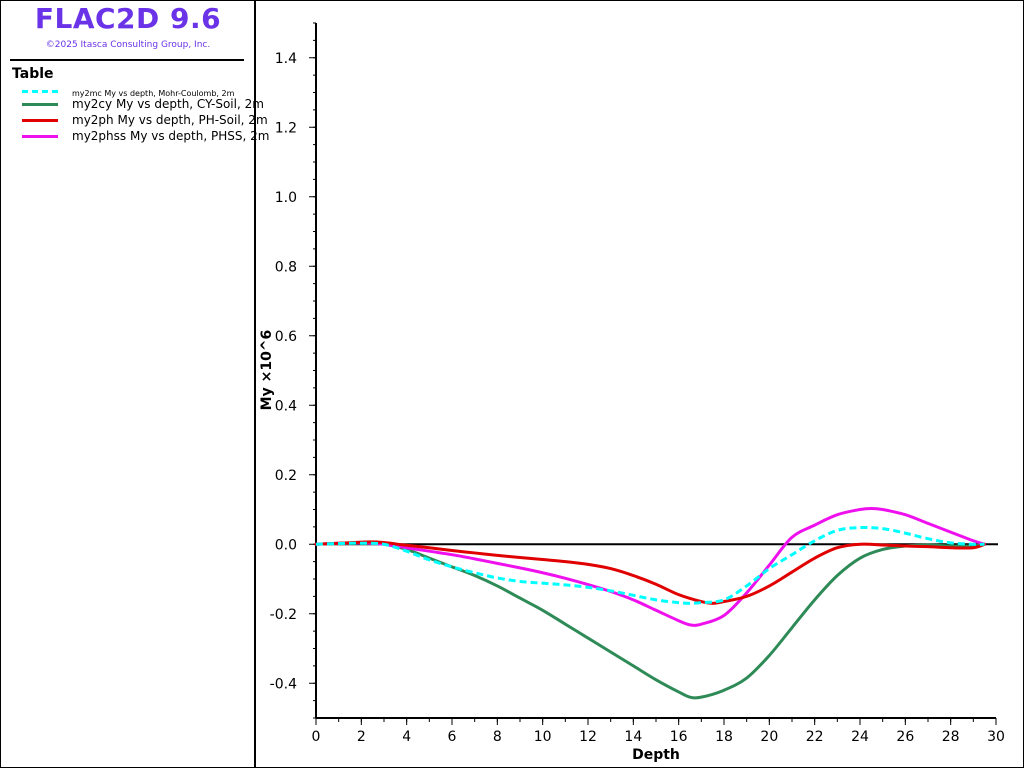  Describe the element at coordinates (283, 684) in the screenshot. I see `y-tick-label: -0.4` at that location.